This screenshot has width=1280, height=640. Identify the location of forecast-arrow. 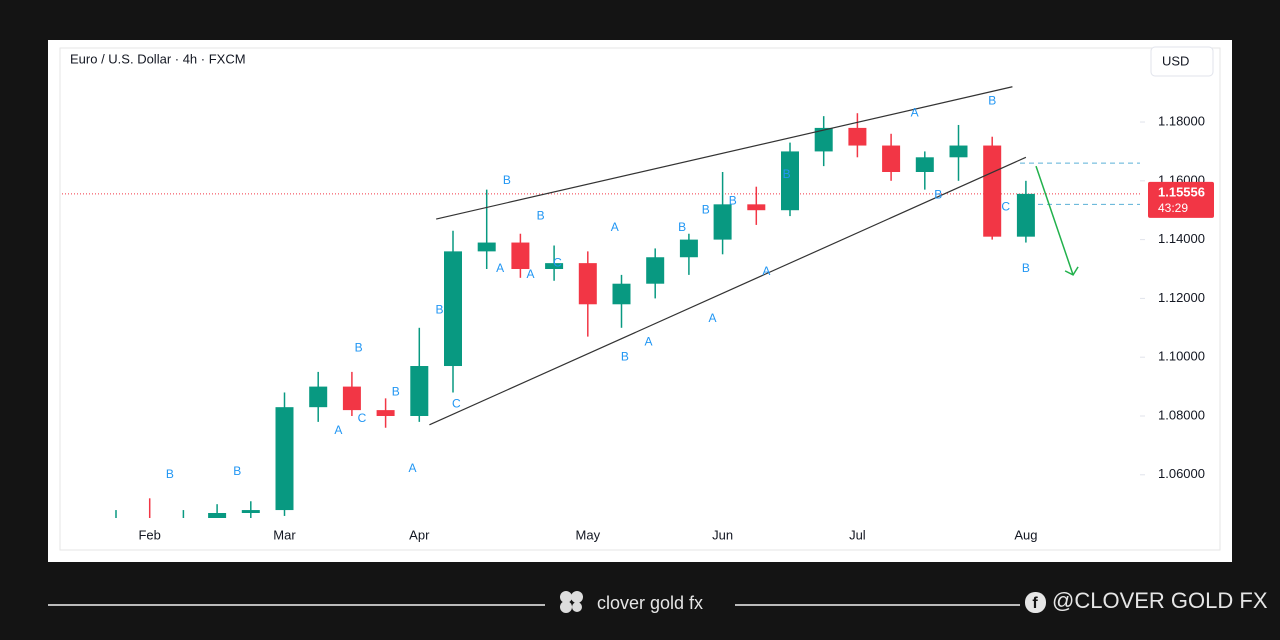
(1054, 220).